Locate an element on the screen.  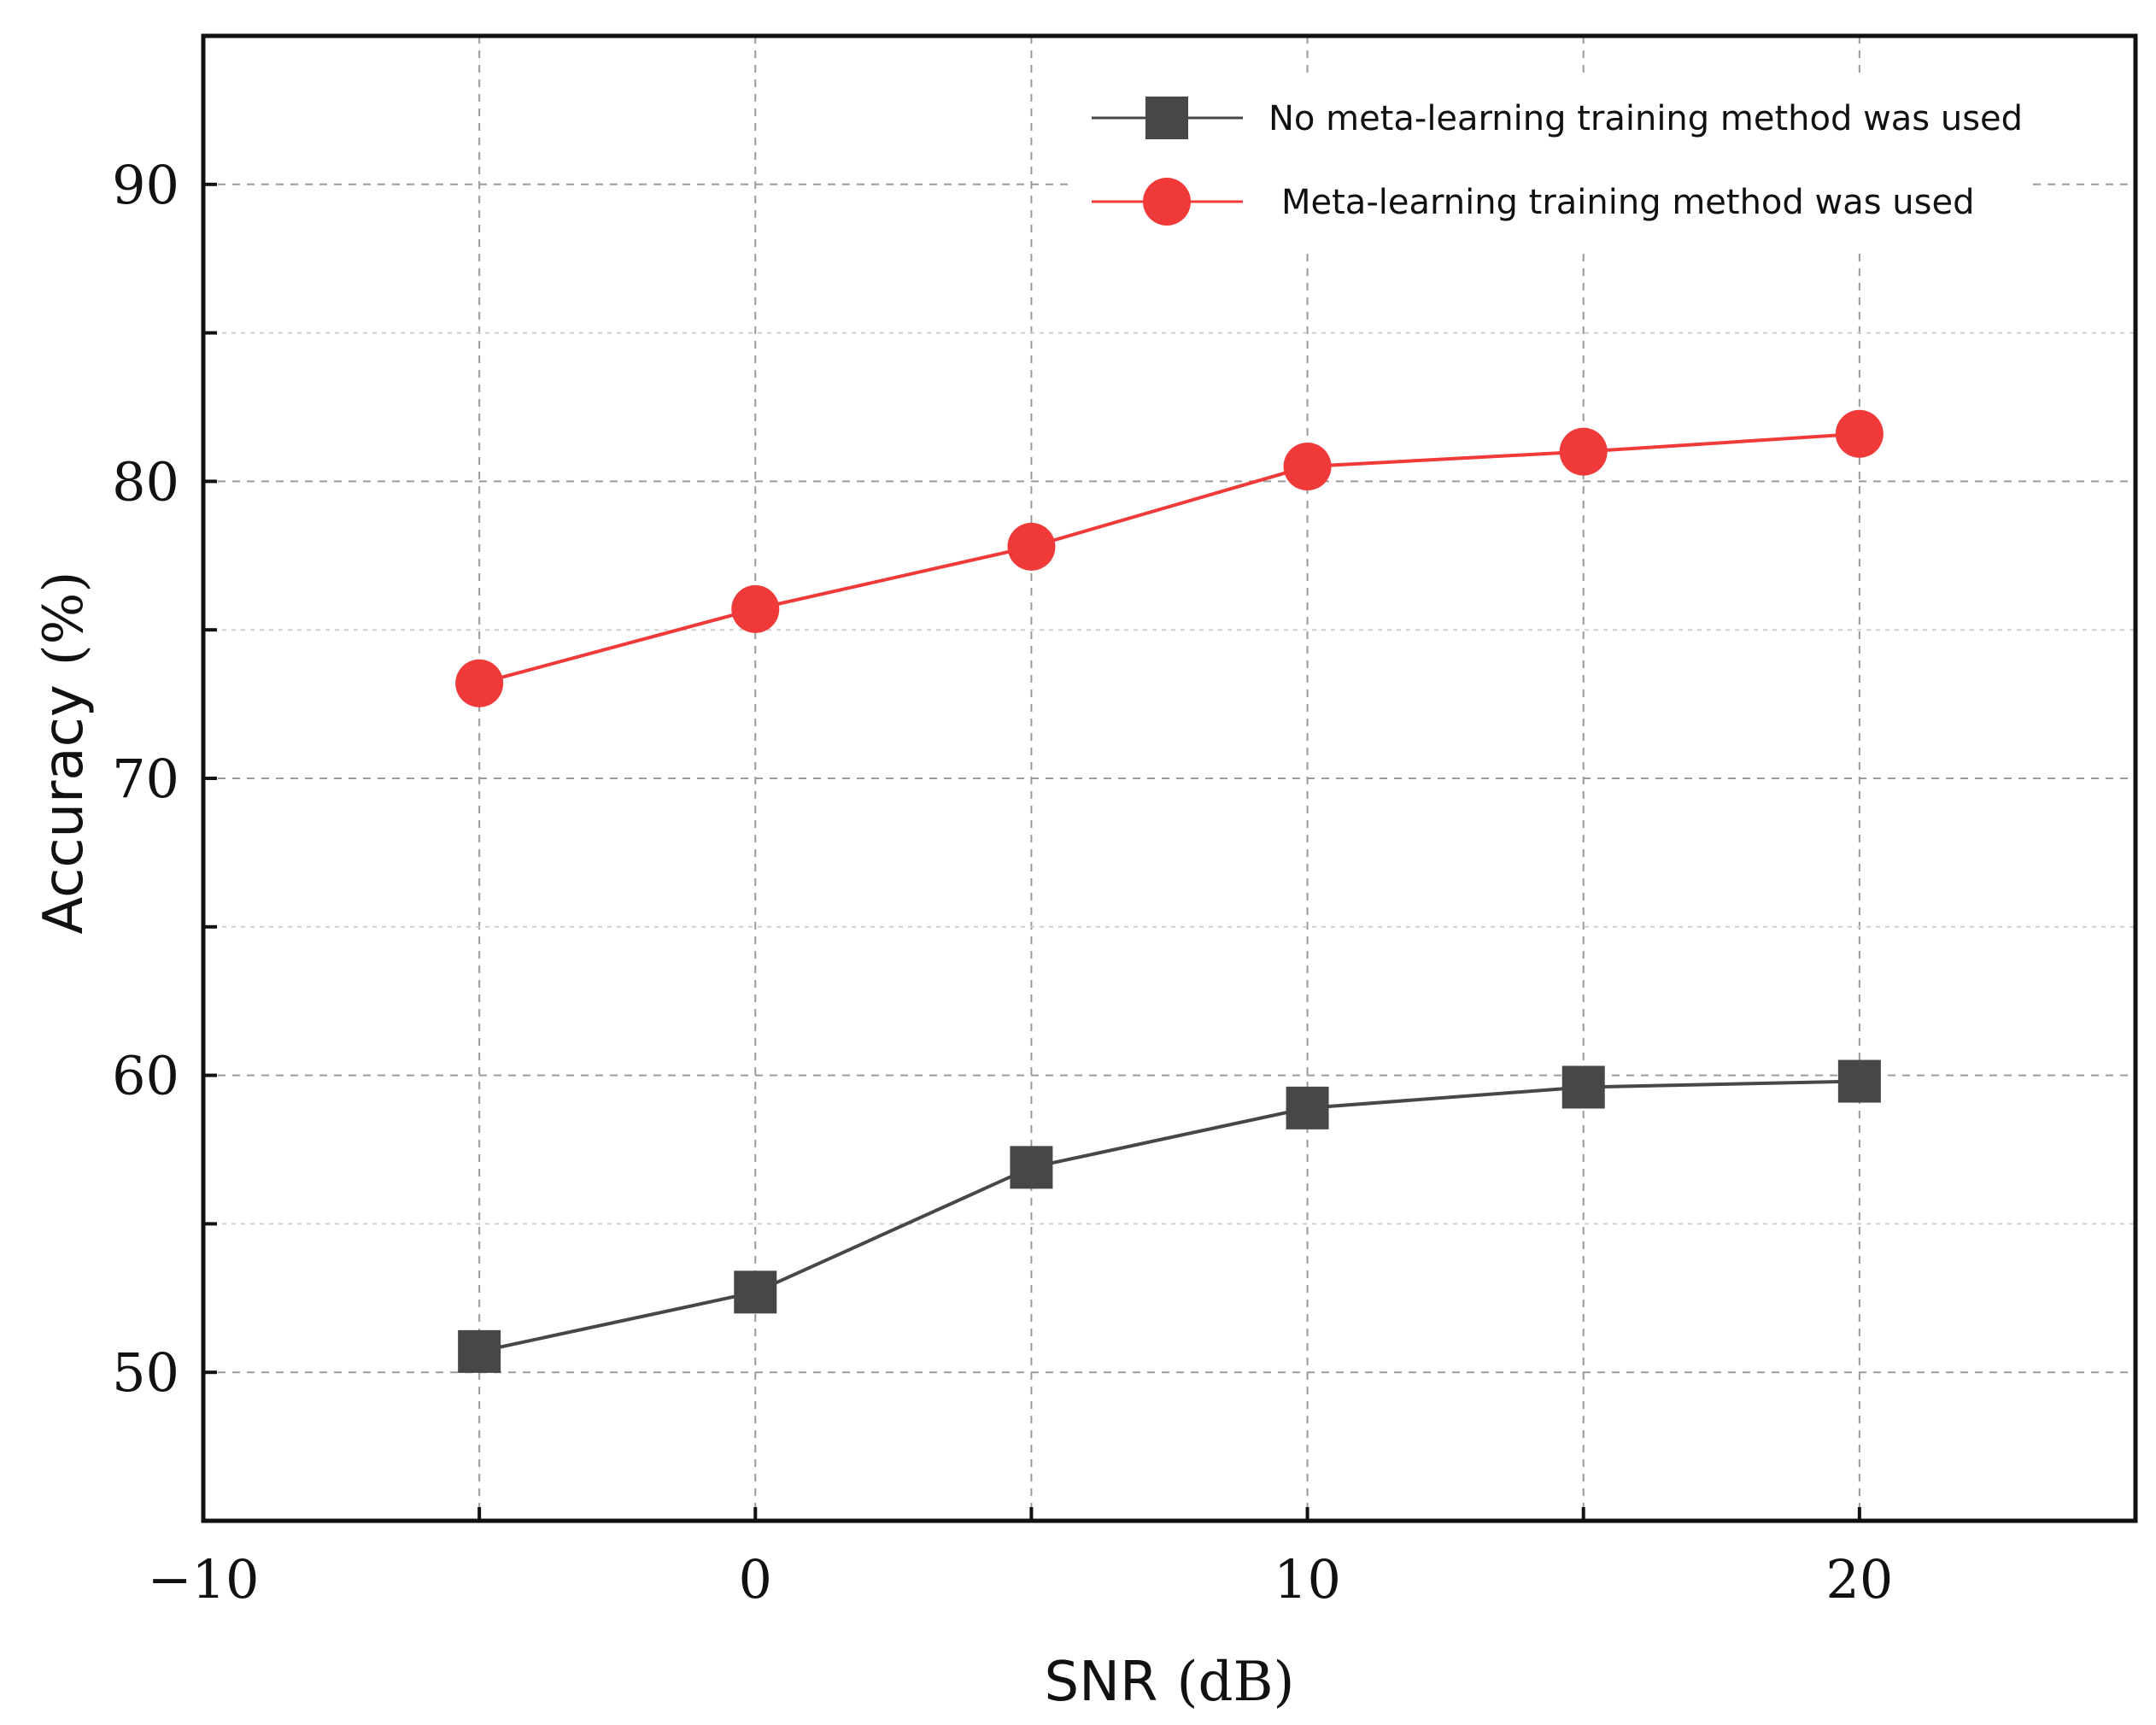
y-tick-label: 80 is located at coordinates (145, 481).